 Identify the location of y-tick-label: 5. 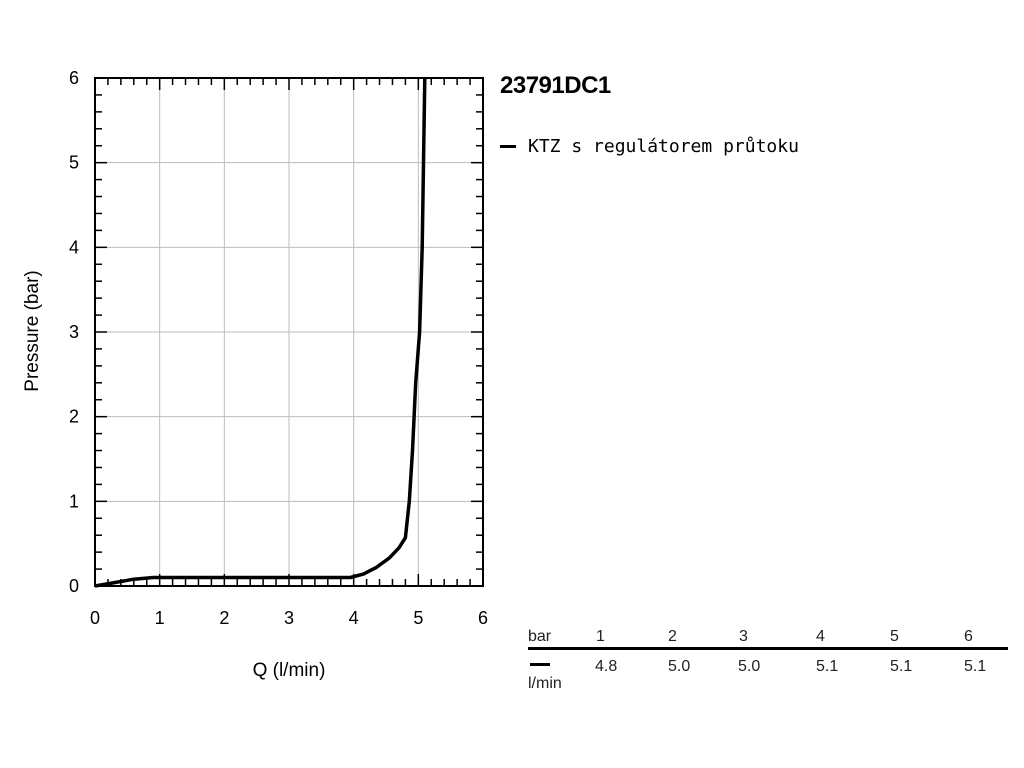
(74, 163).